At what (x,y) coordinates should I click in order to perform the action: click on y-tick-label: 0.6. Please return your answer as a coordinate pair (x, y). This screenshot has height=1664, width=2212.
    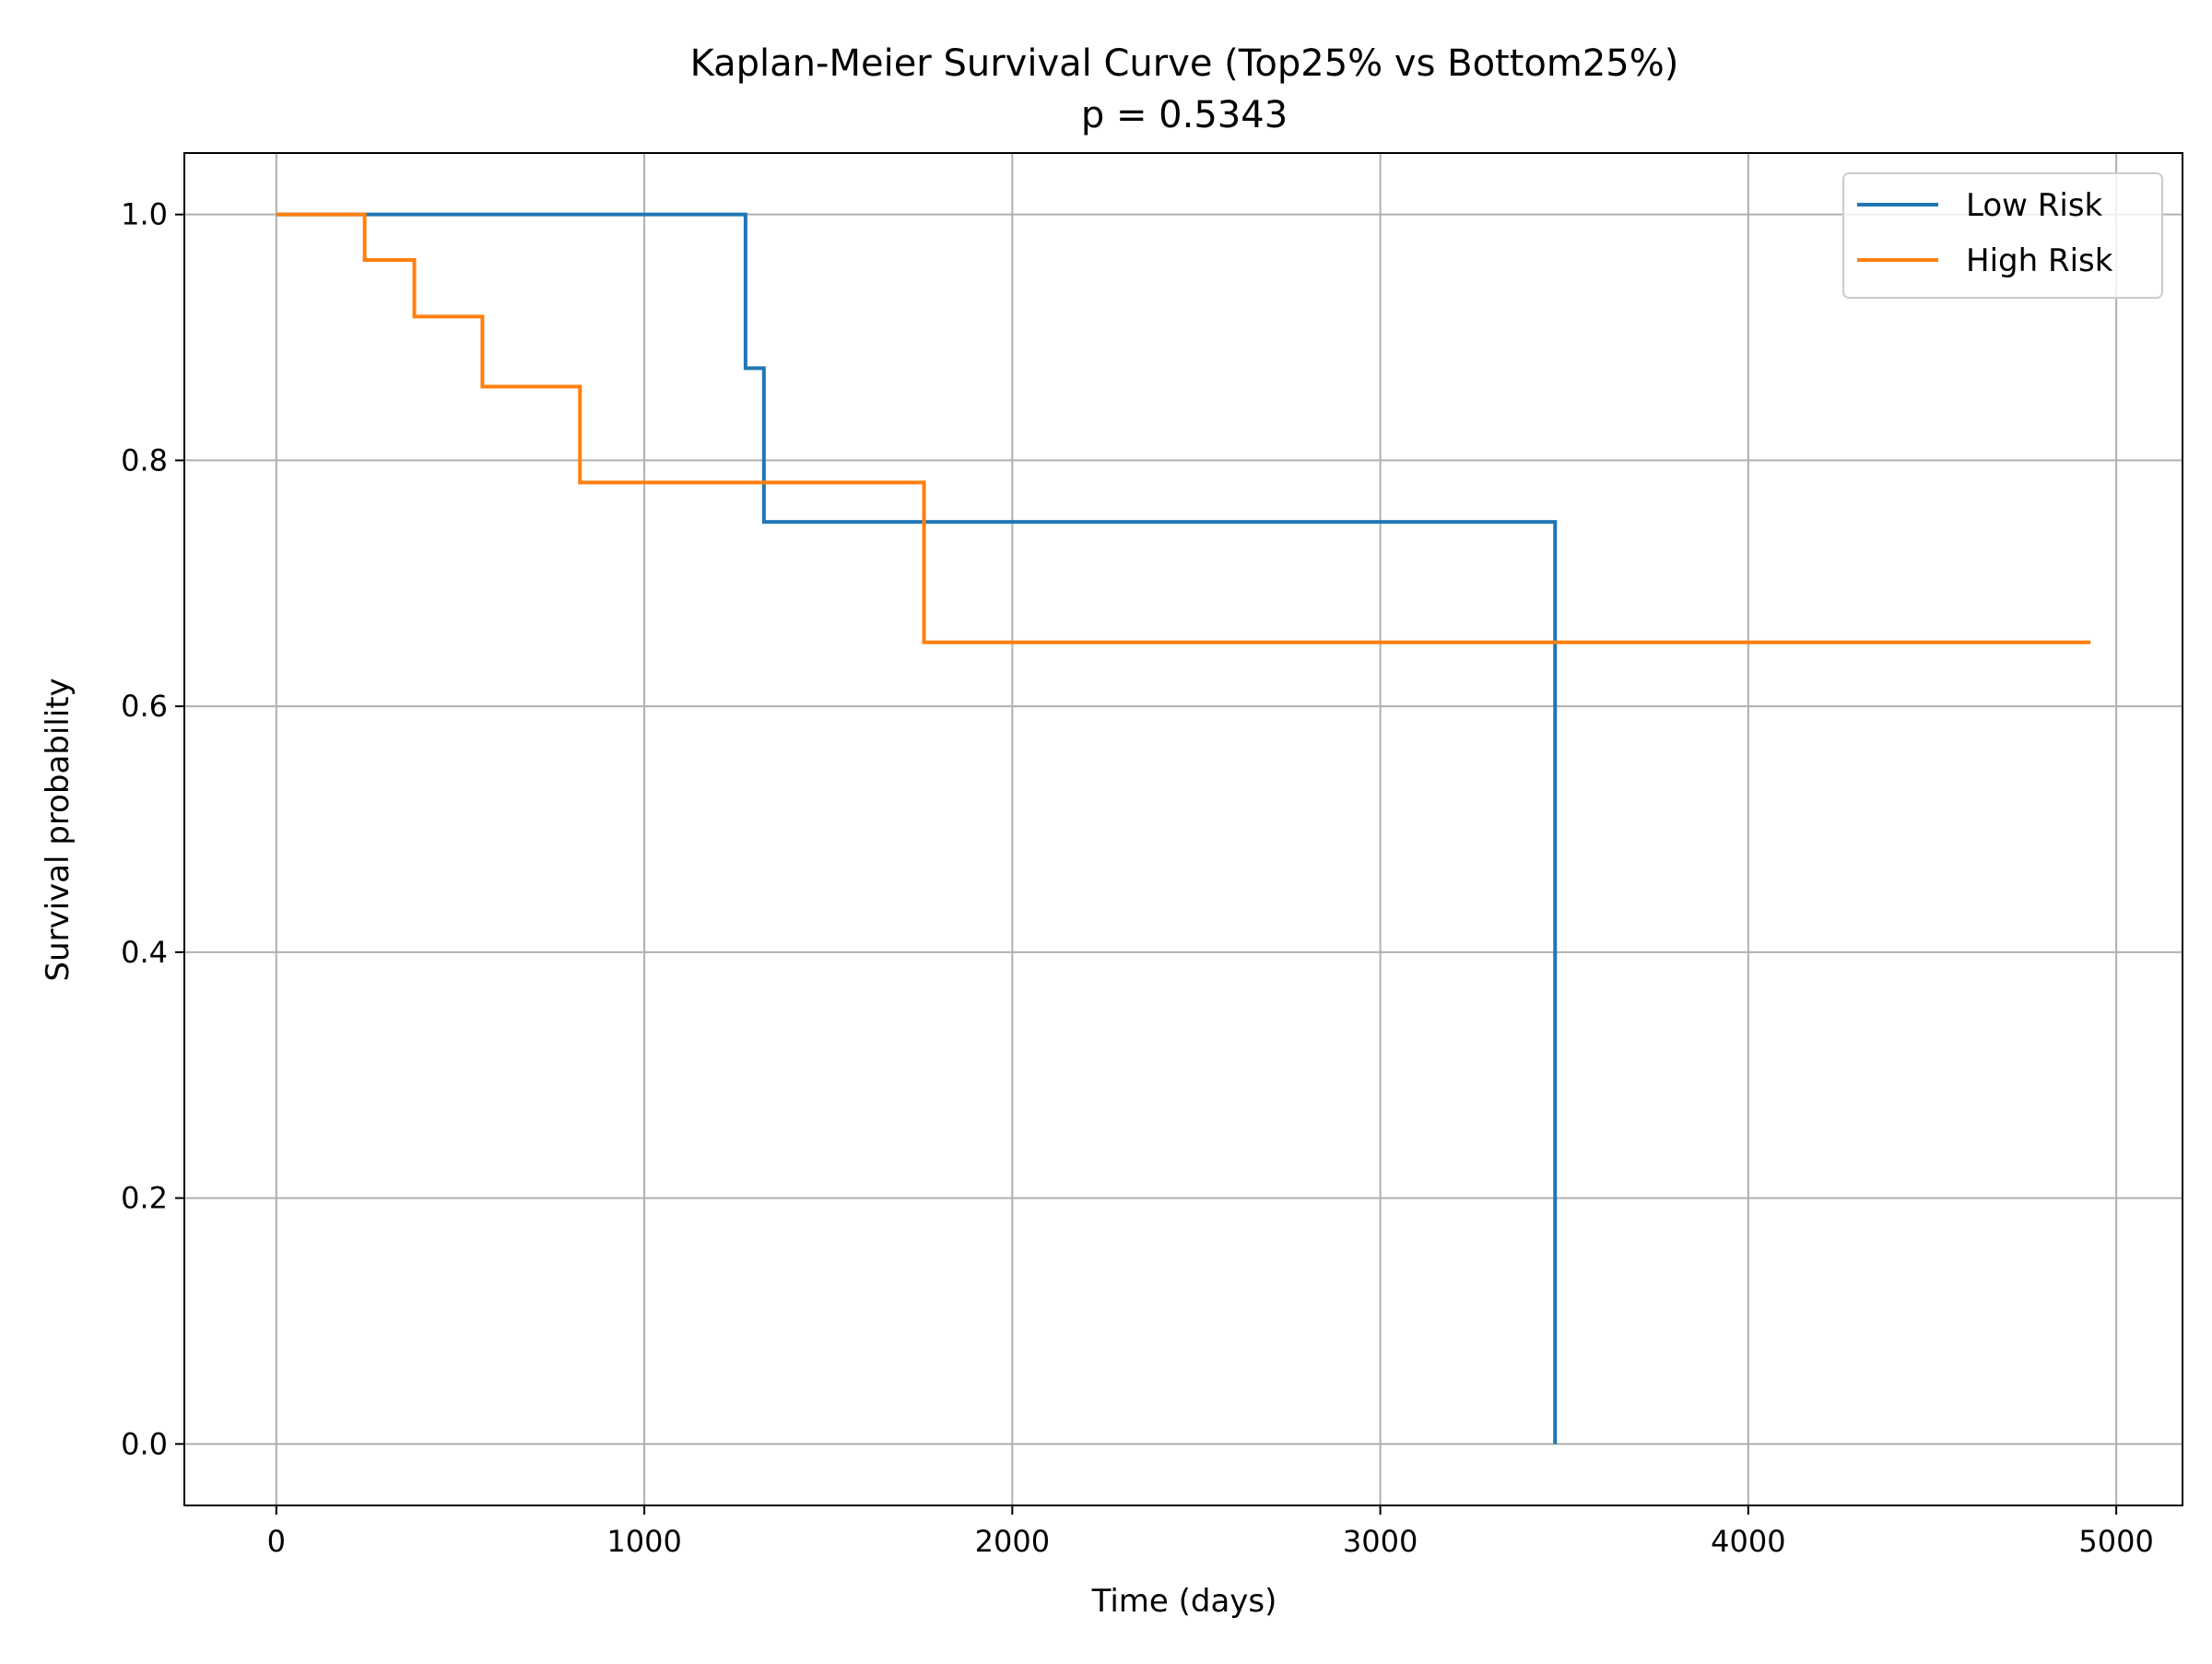
    Looking at the image, I should click on (144, 706).